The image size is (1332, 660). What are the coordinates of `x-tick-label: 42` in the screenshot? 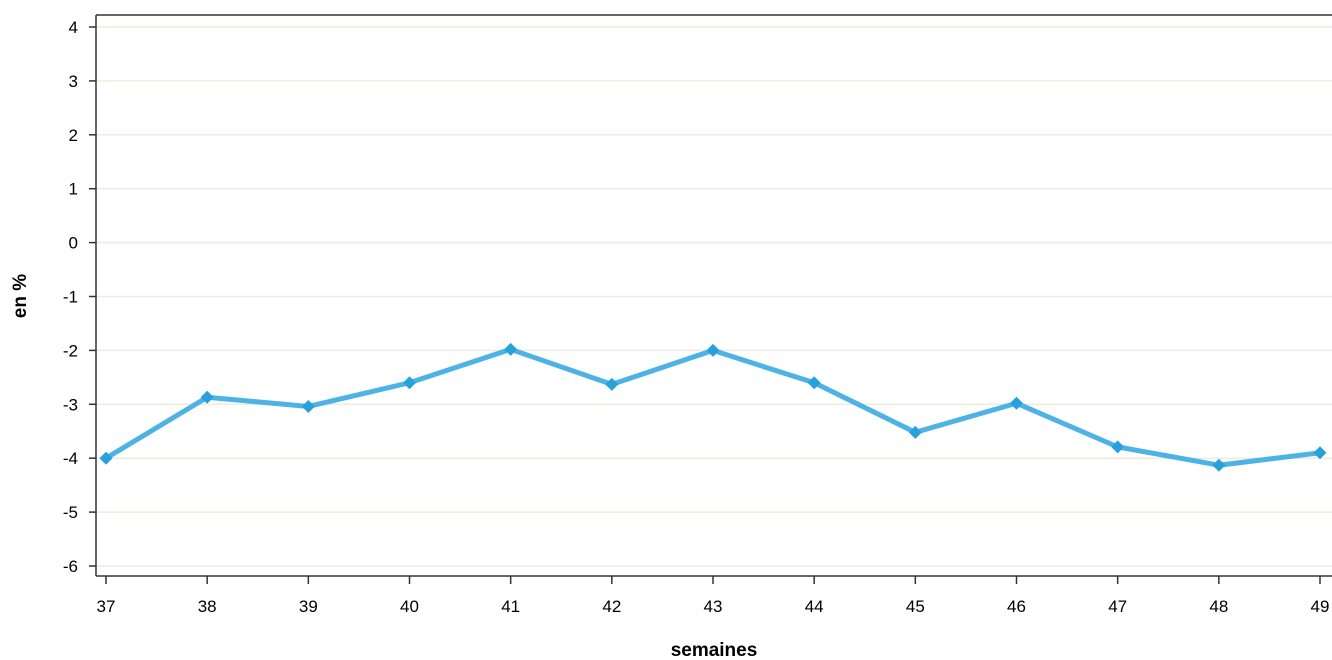 It's located at (611, 606).